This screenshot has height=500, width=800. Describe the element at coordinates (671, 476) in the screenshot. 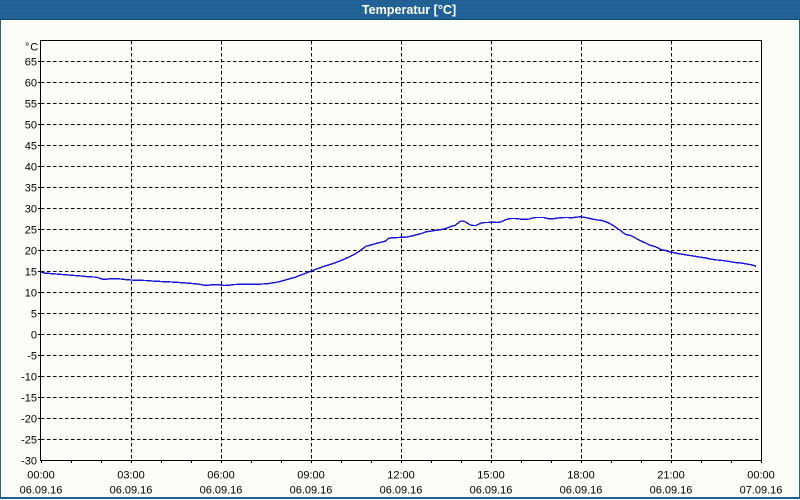

I see `svg-text: 21:00` at that location.